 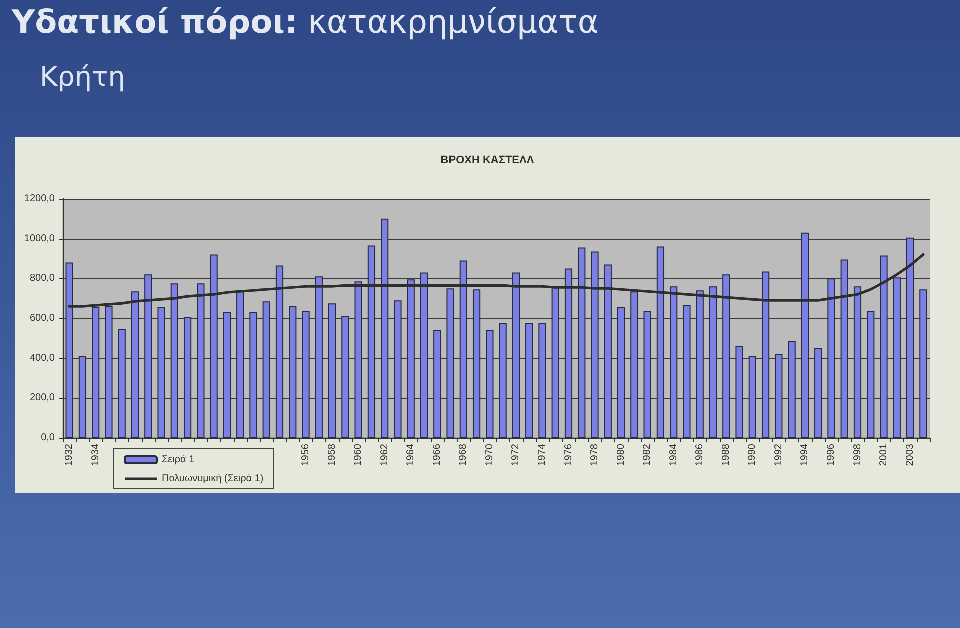 I want to click on text: ΒΡΟΧΗ ΚΑΣΤΕΛΛ, so click(x=487, y=160).